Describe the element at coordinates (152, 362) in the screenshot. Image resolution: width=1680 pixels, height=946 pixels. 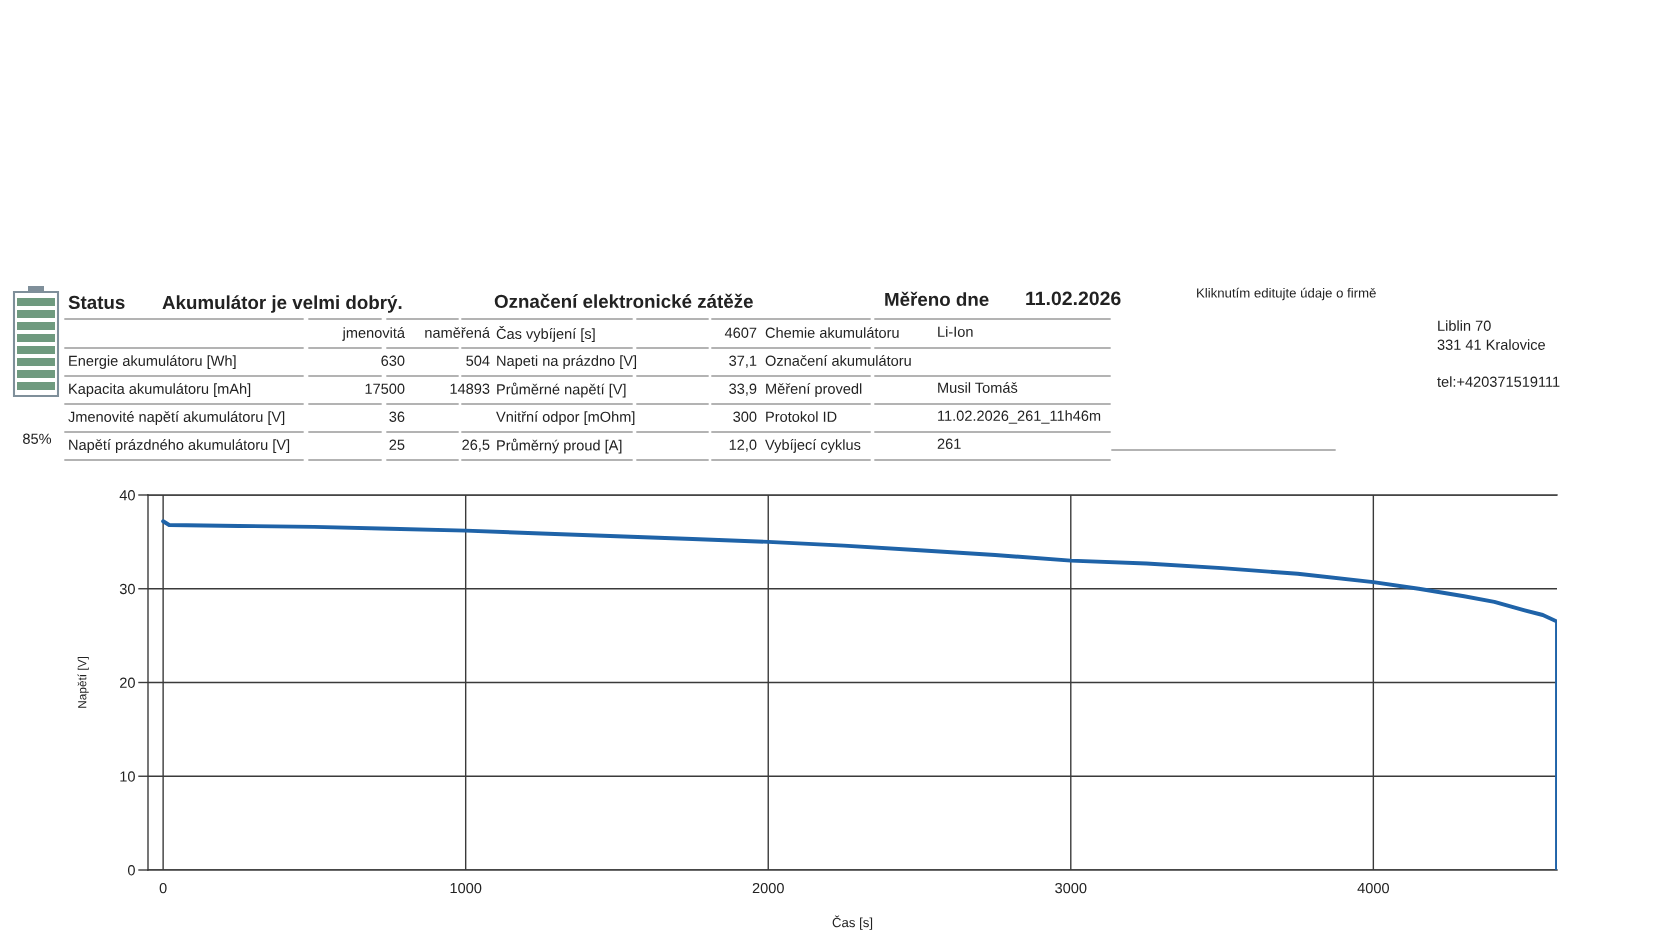
I see `text: Energie akumulátoru [Wh]` at that location.